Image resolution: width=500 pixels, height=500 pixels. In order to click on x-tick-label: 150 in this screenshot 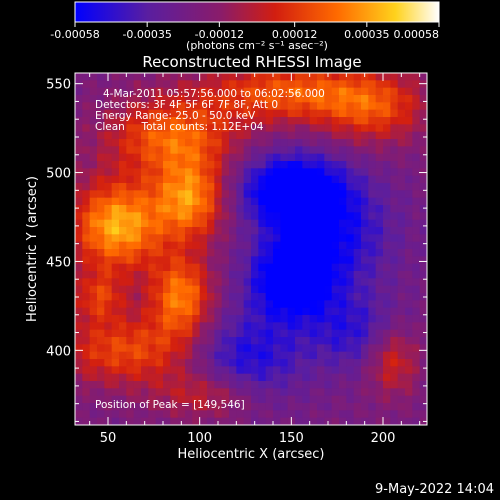, I will do `click(291, 438)`.